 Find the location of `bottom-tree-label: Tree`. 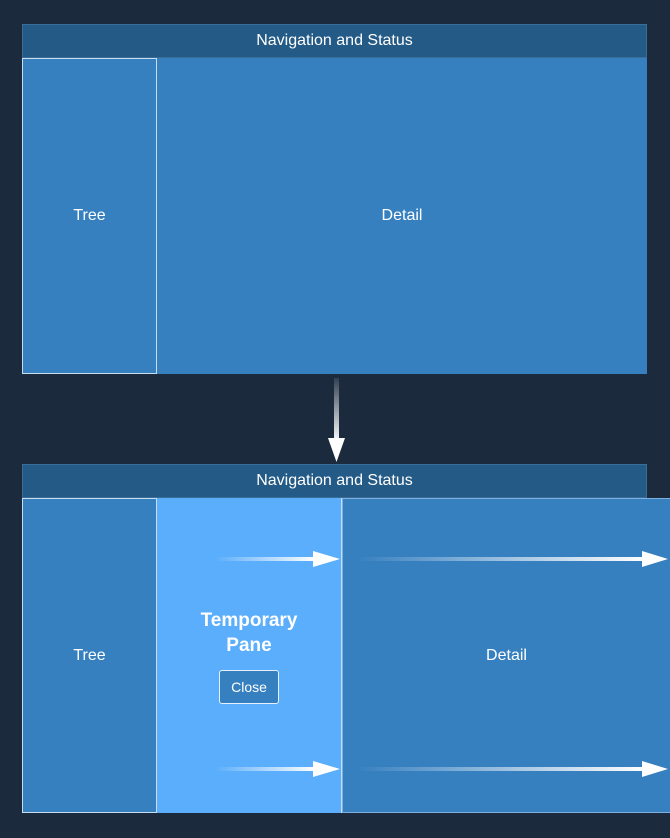

bottom-tree-label: Tree is located at coordinates (89, 655).